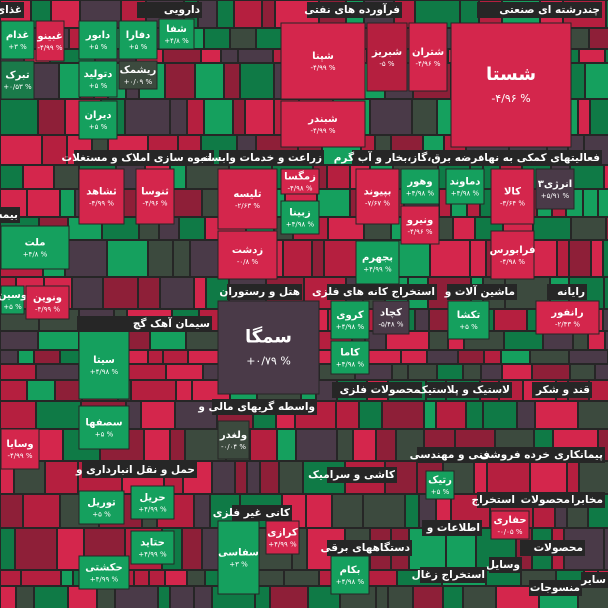 This screenshot has height=608, width=608. I want to click on sector-title: زراعت و خدمات وابسته, so click(261, 158).